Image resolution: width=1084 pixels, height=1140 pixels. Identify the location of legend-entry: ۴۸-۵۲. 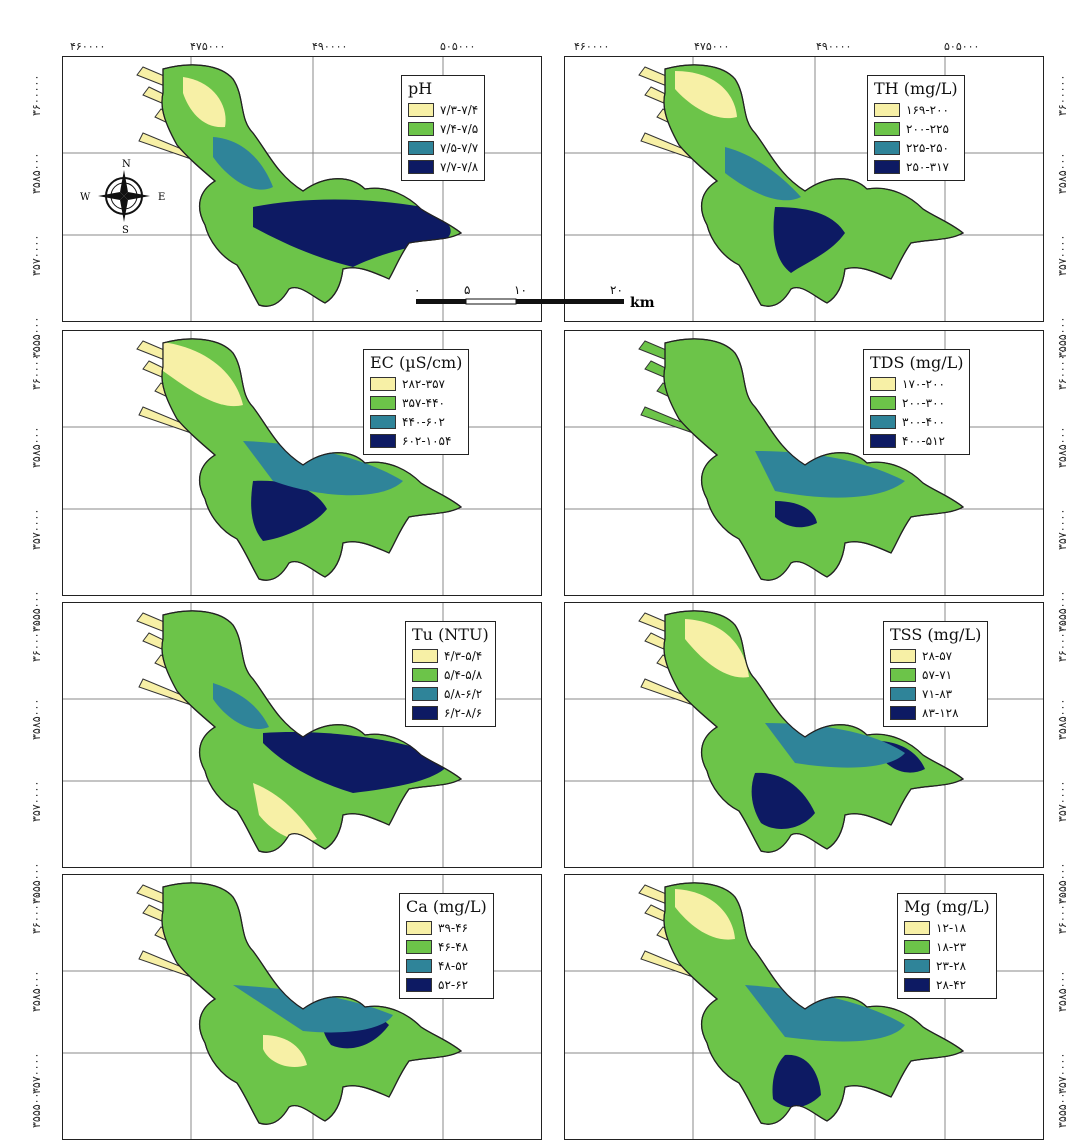
(446, 965).